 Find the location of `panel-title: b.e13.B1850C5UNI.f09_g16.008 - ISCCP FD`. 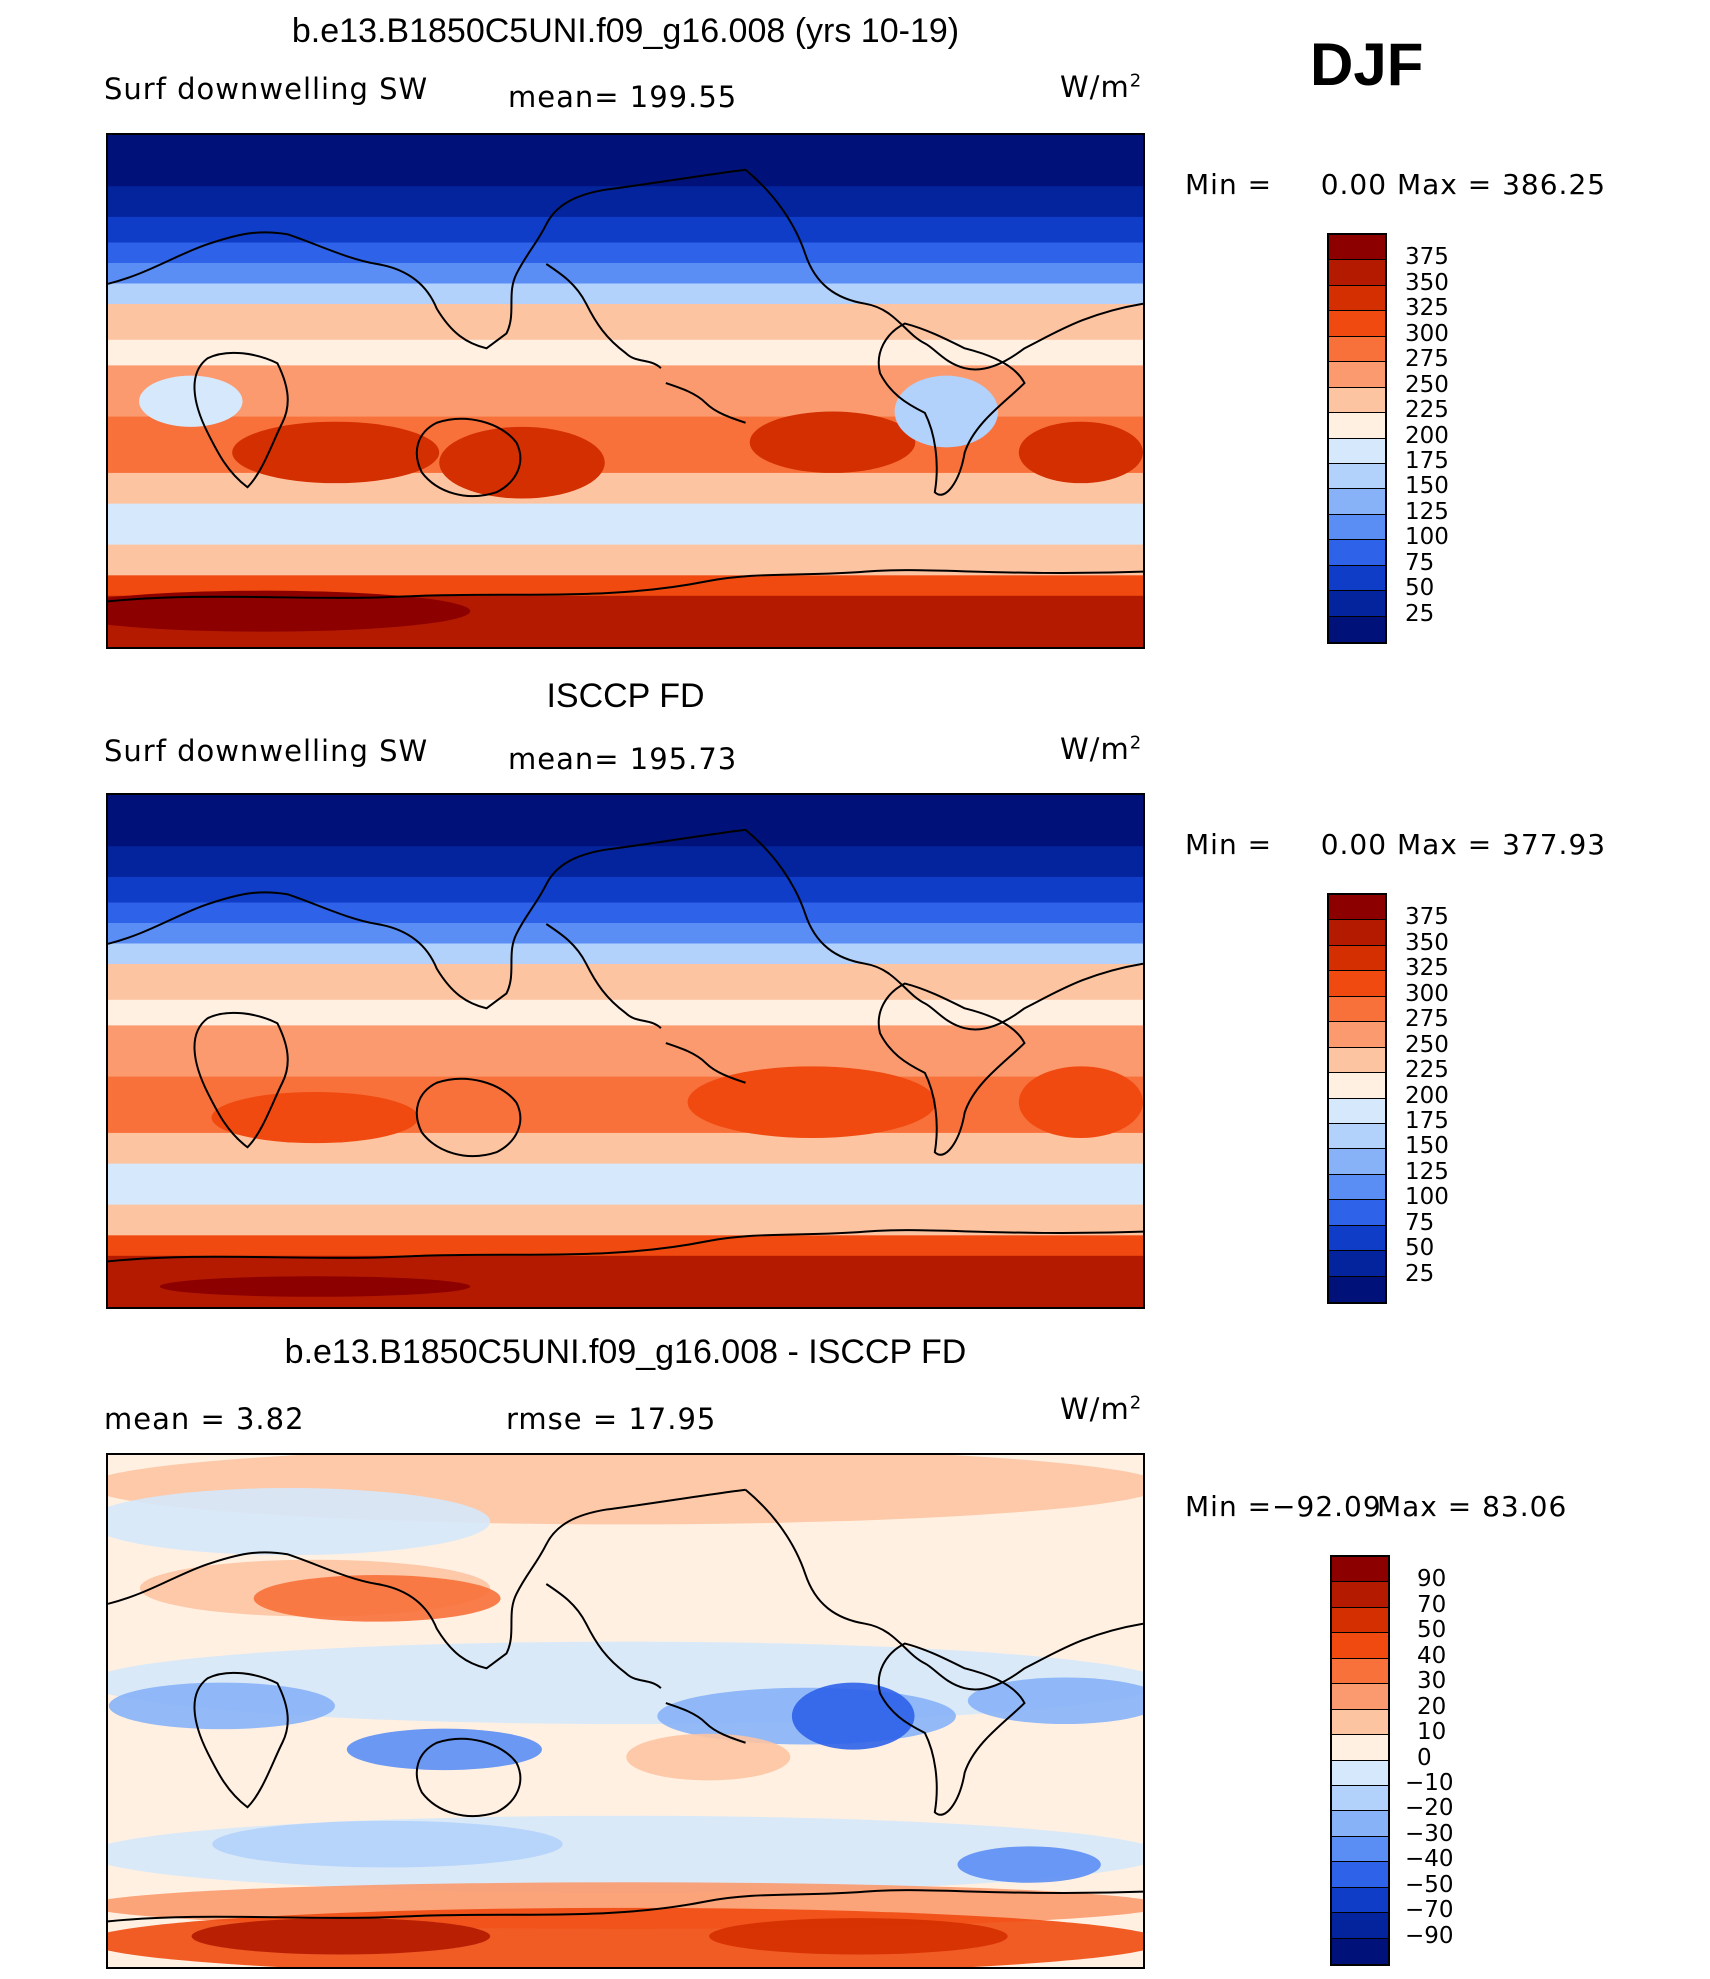

panel-title: b.e13.B1850C5UNI.f09_g16.008 - ISCCP FD is located at coordinates (625, 1352).